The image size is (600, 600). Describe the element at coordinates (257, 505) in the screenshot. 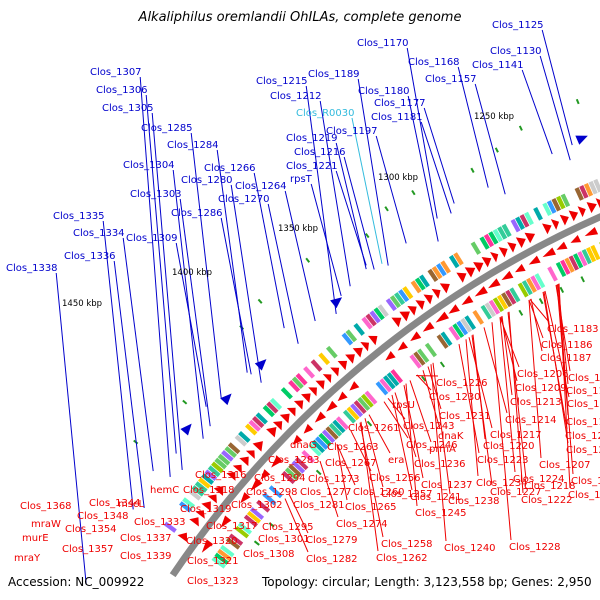

I see `gene-label-clos-1302: Clos_1302` at that location.